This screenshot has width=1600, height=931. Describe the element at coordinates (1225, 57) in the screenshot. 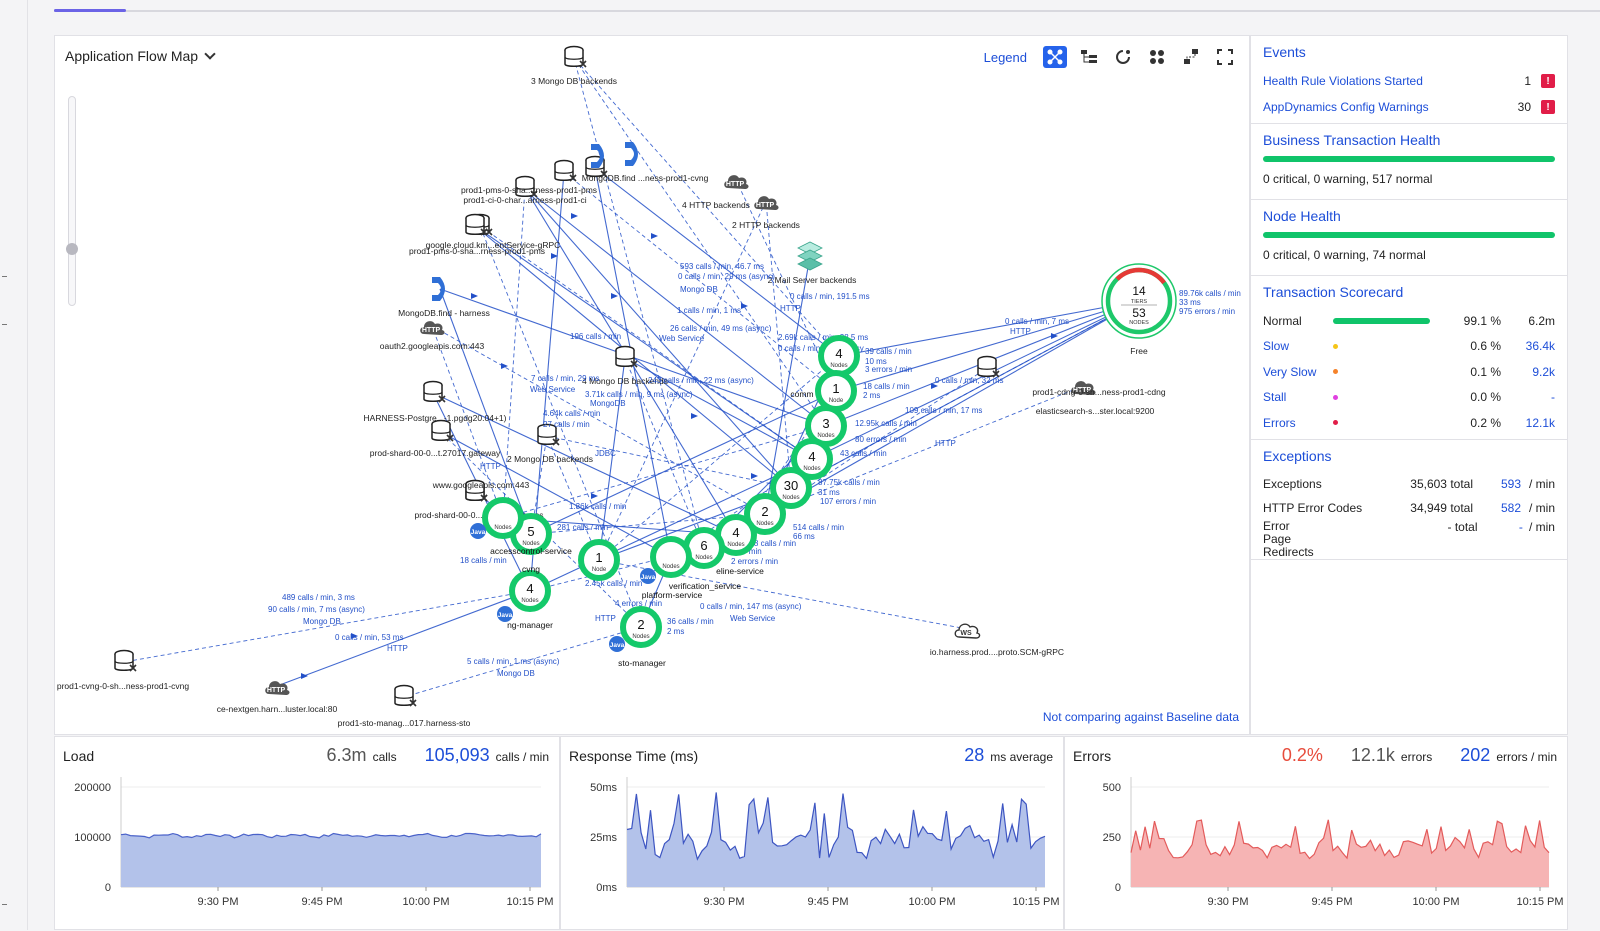

I see `fullscreen-icon` at that location.